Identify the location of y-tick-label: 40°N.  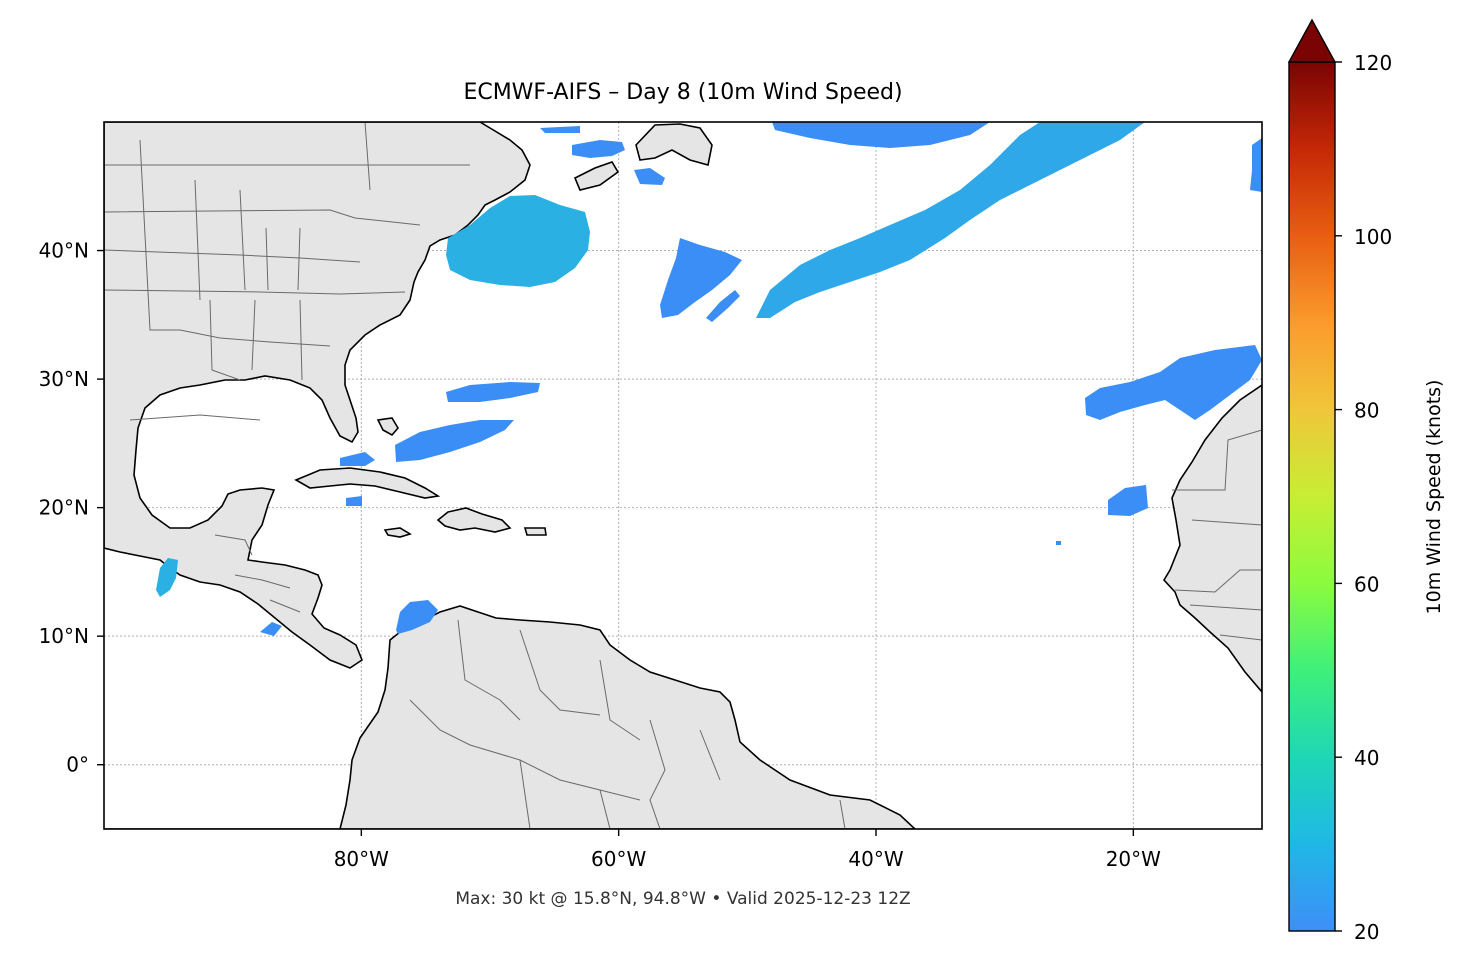
(64, 251).